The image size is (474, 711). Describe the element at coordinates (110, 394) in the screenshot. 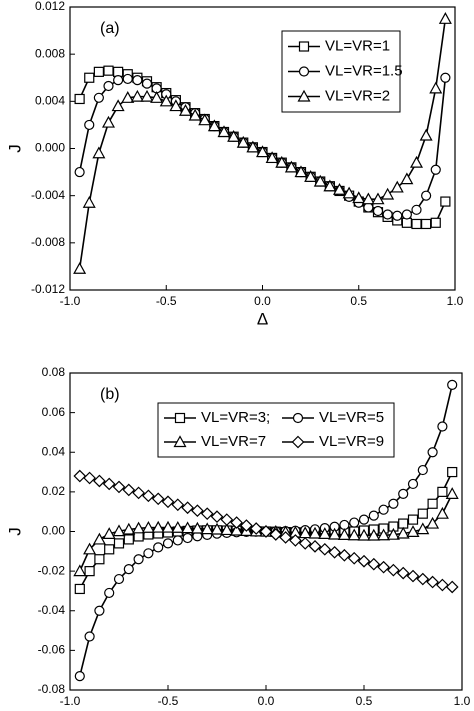

I see `panel-label: (b)` at that location.